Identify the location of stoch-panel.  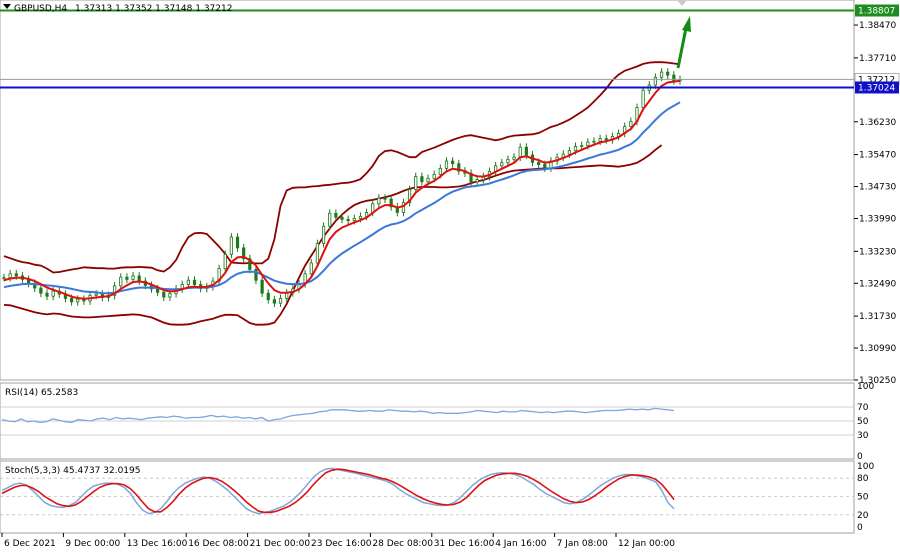
(427, 497).